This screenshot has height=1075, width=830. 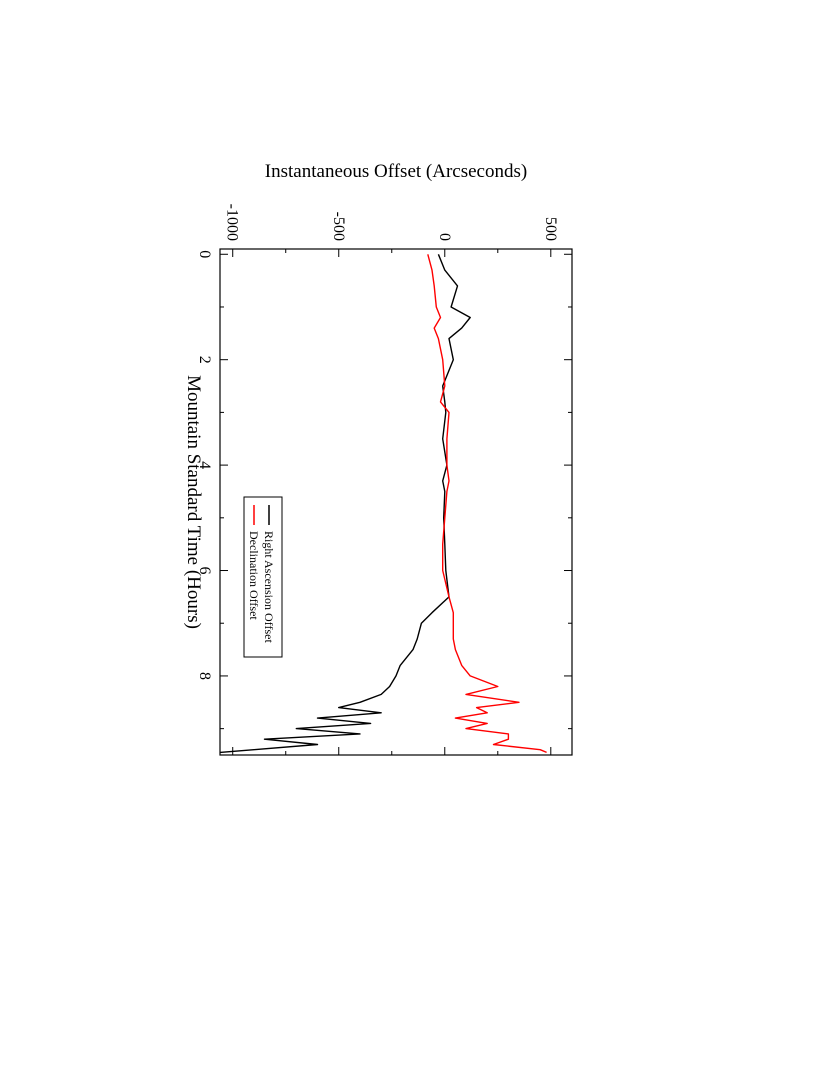 What do you see at coordinates (232, 222) in the screenshot?
I see `y-tick-label: -1000` at bounding box center [232, 222].